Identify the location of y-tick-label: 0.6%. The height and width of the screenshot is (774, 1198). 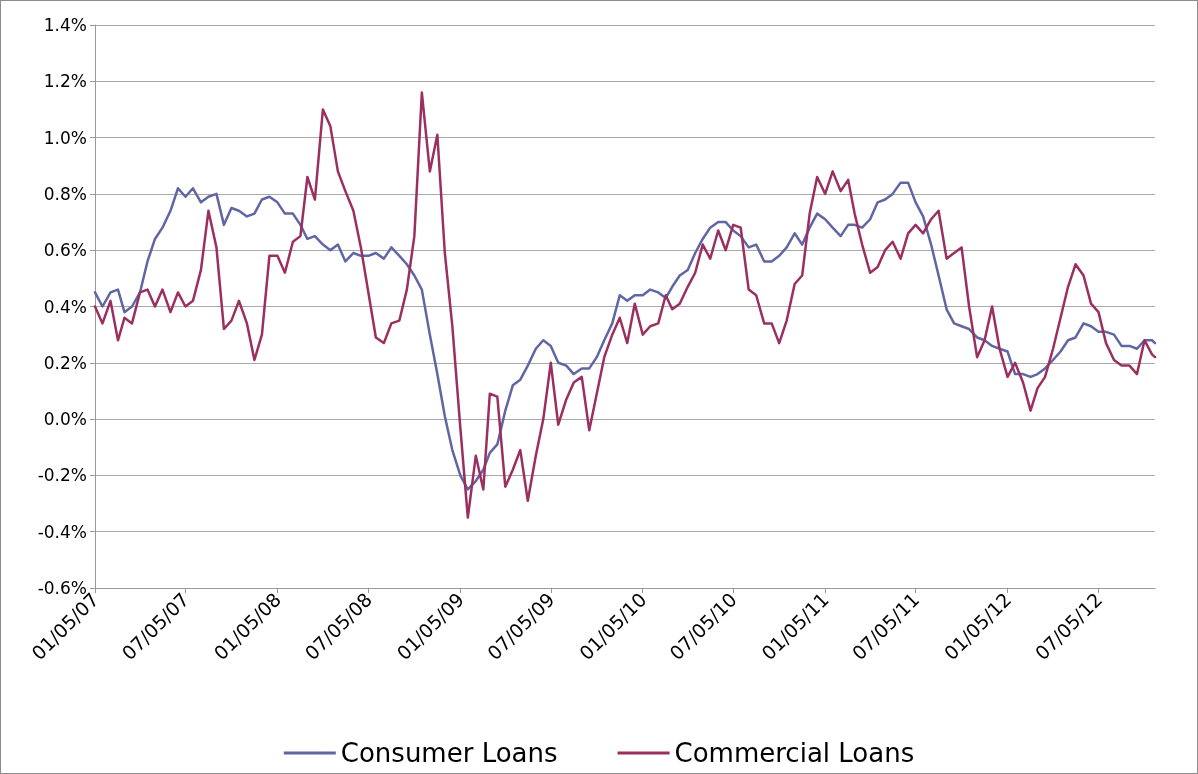
(65, 250).